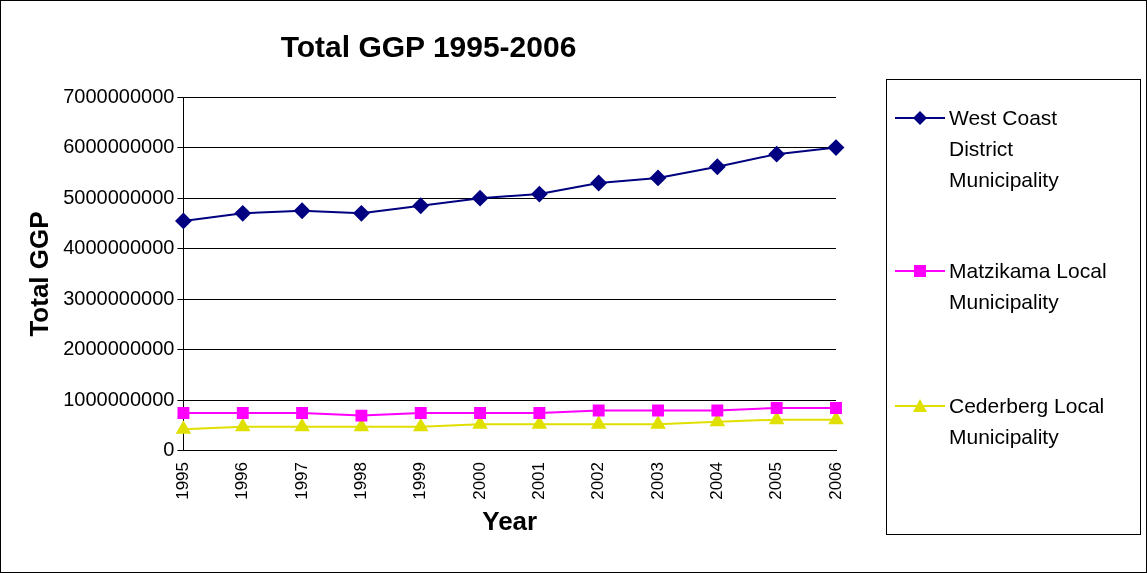  Describe the element at coordinates (119, 146) in the screenshot. I see `y-tick-label: 6000000000` at that location.